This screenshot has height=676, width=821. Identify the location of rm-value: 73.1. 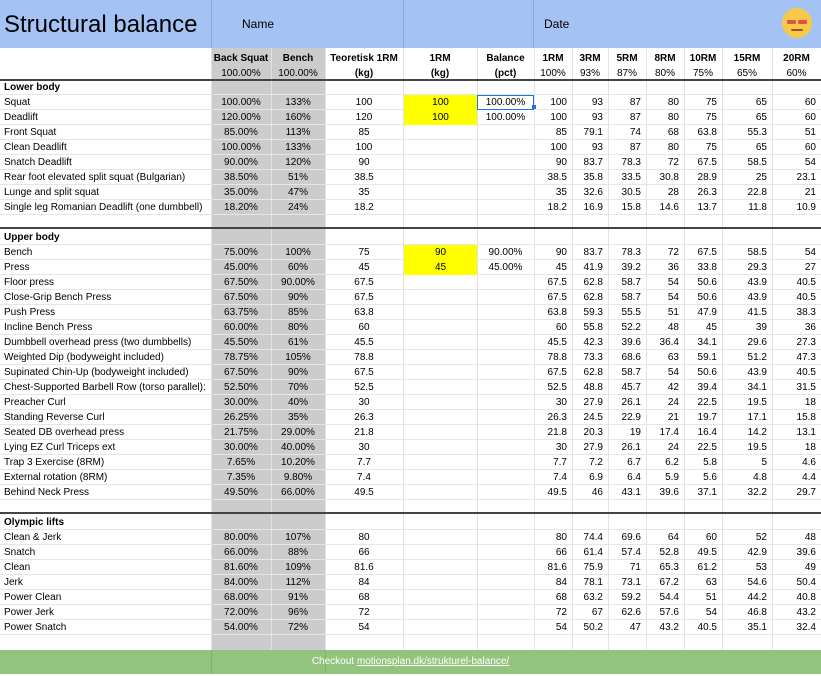
(631, 582).